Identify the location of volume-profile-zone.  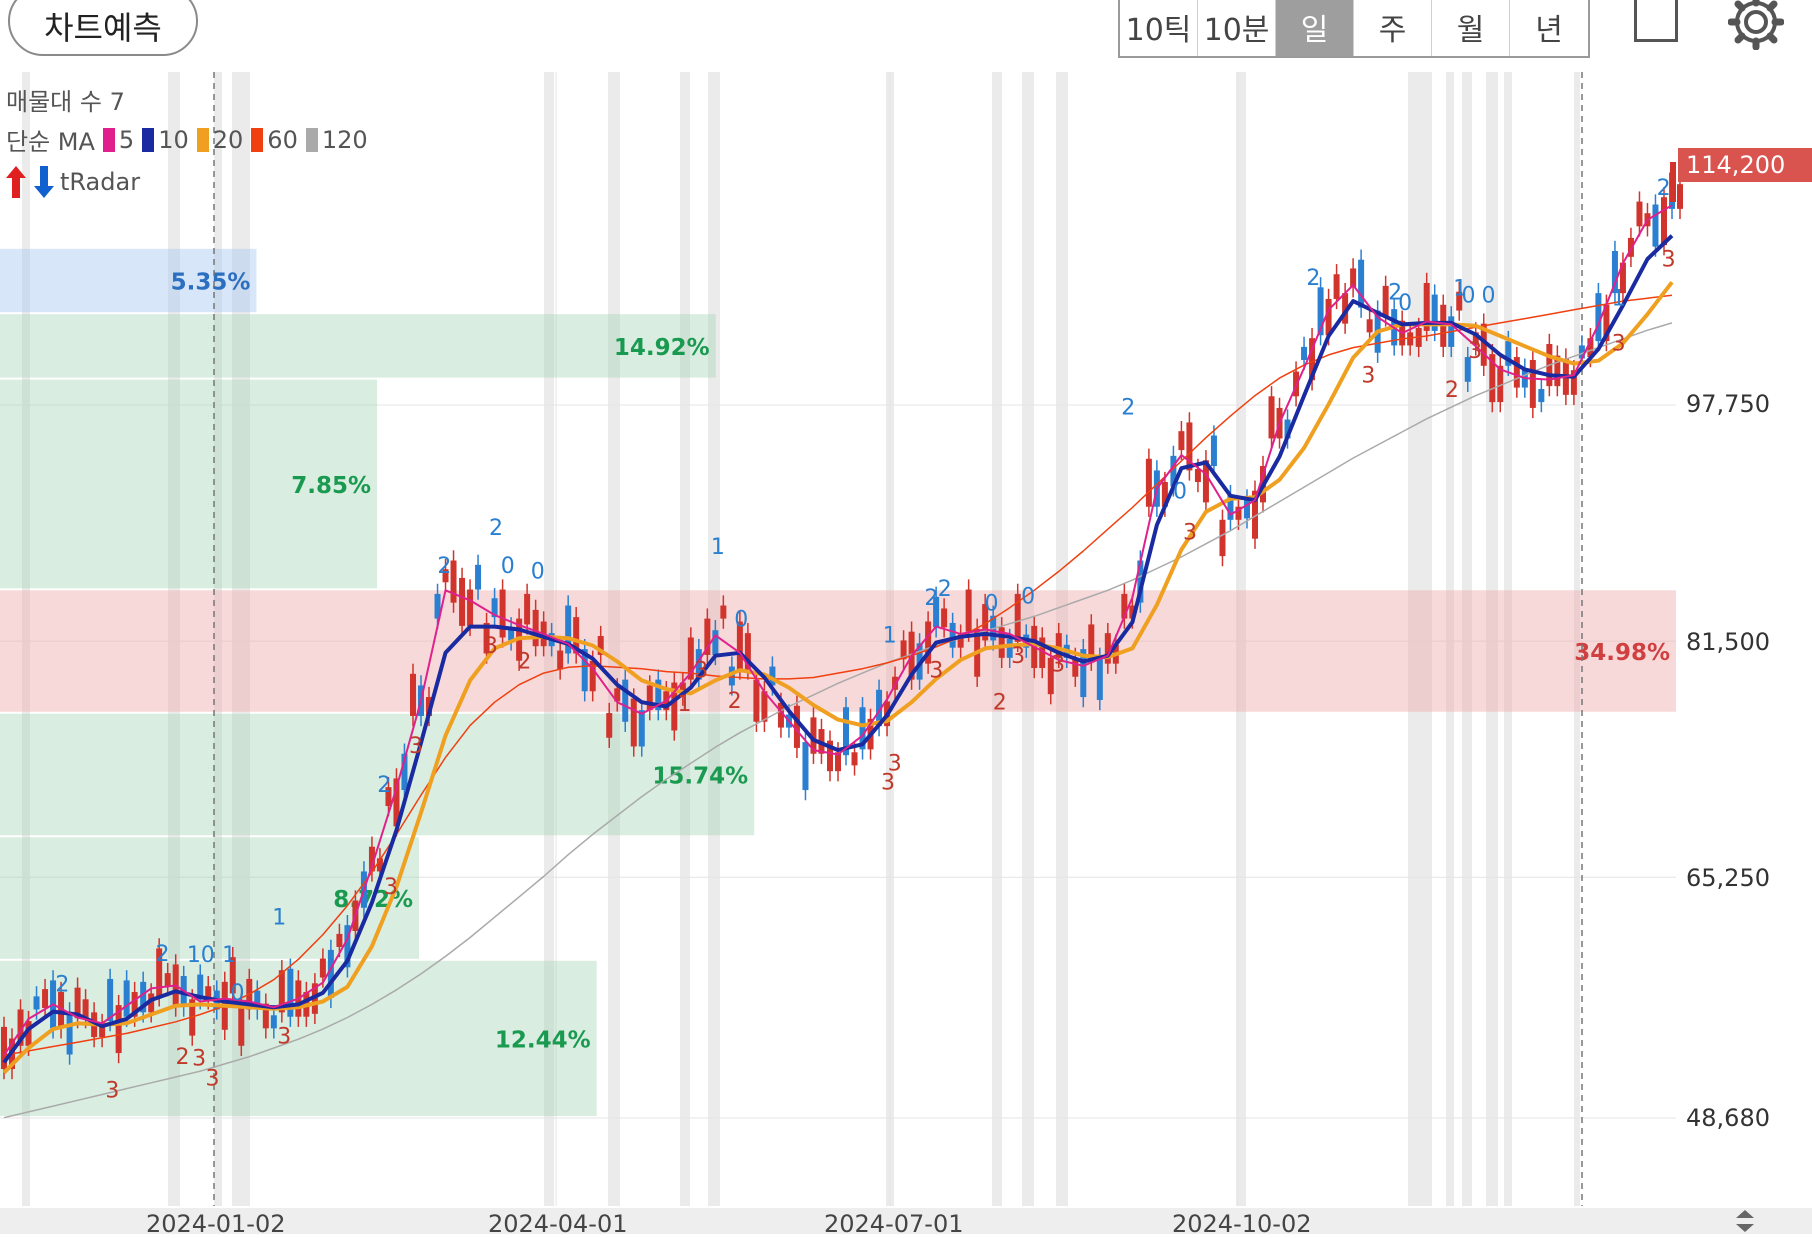
(838, 651).